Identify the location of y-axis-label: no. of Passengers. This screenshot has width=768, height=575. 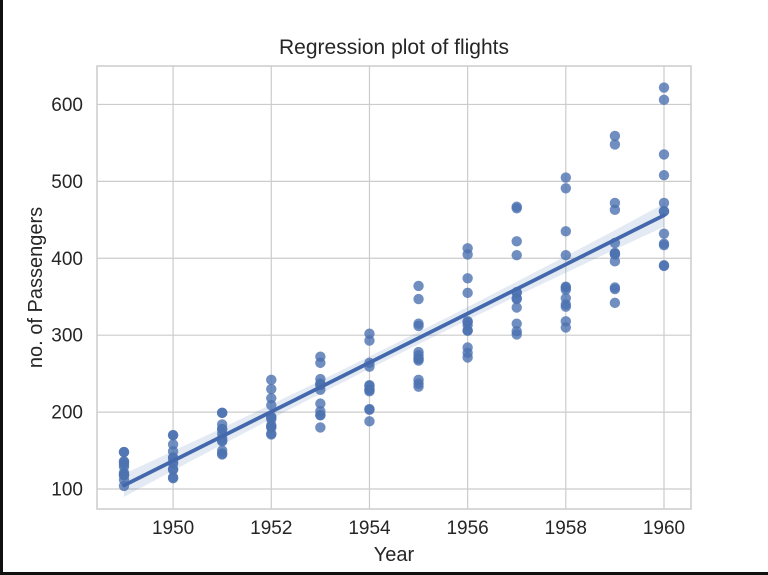
(36, 287).